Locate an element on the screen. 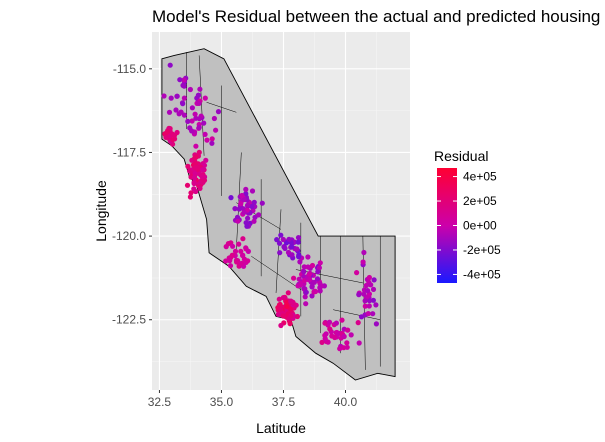 The image size is (605, 442). y-tick-label: -122.5 is located at coordinates (129, 320).